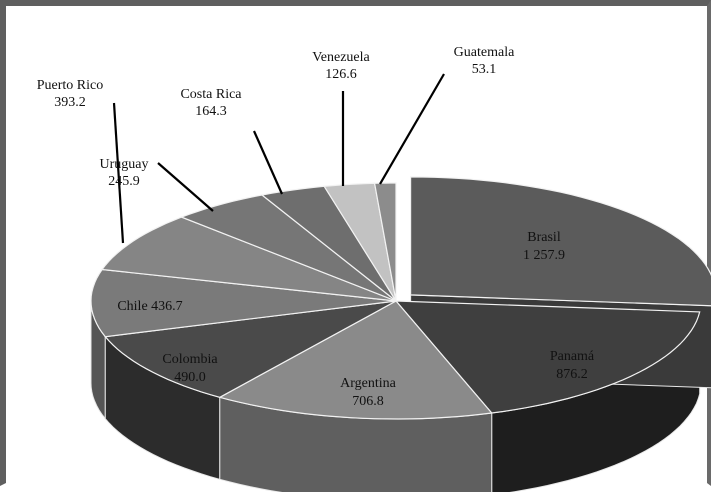 Image resolution: width=711 pixels, height=492 pixels. What do you see at coordinates (70, 85) in the screenshot?
I see `label-puerto-rico-name: Puerto Rico` at bounding box center [70, 85].